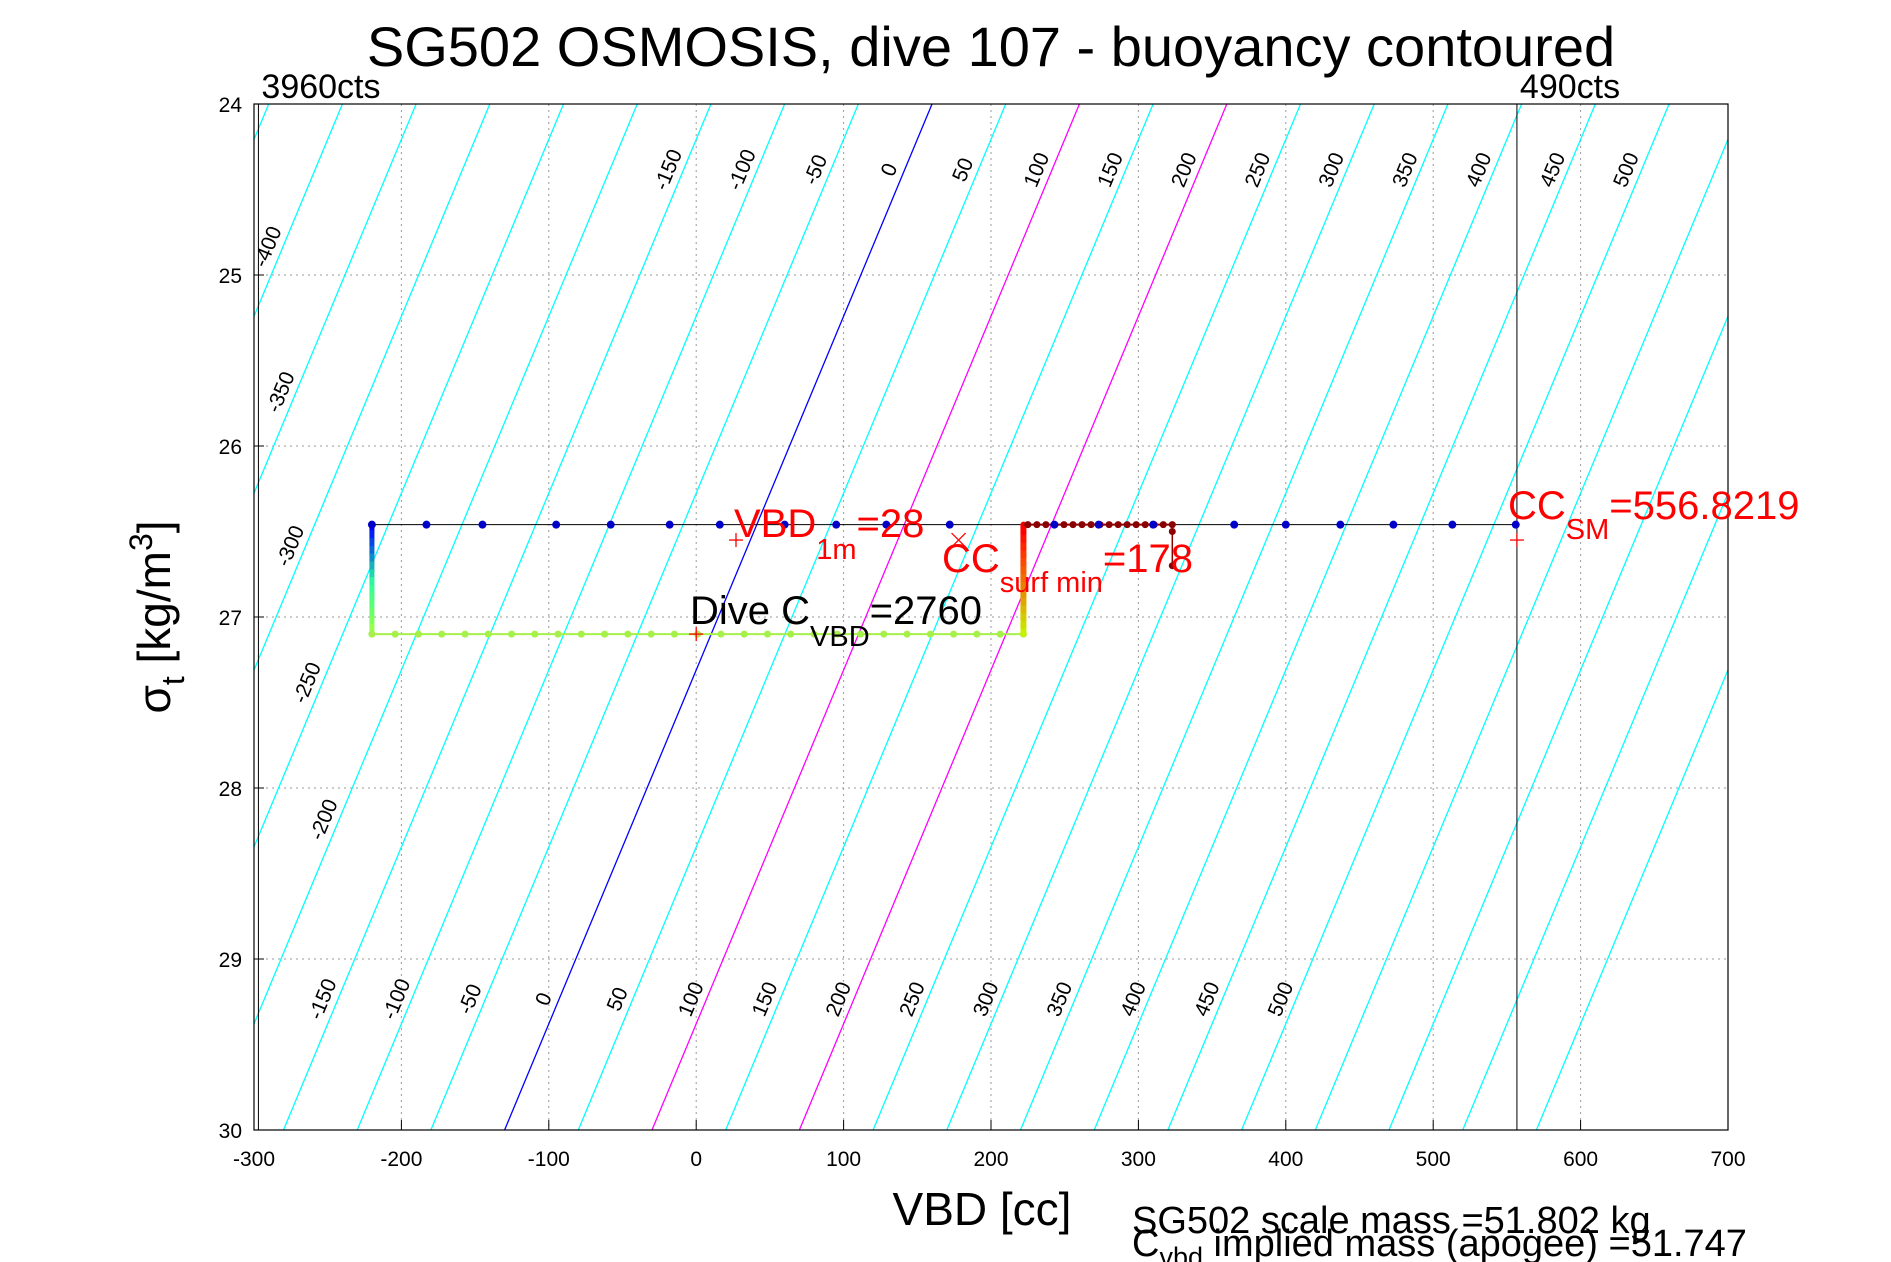  What do you see at coordinates (254, 1159) in the screenshot?
I see `x-tick-label: -300` at bounding box center [254, 1159].